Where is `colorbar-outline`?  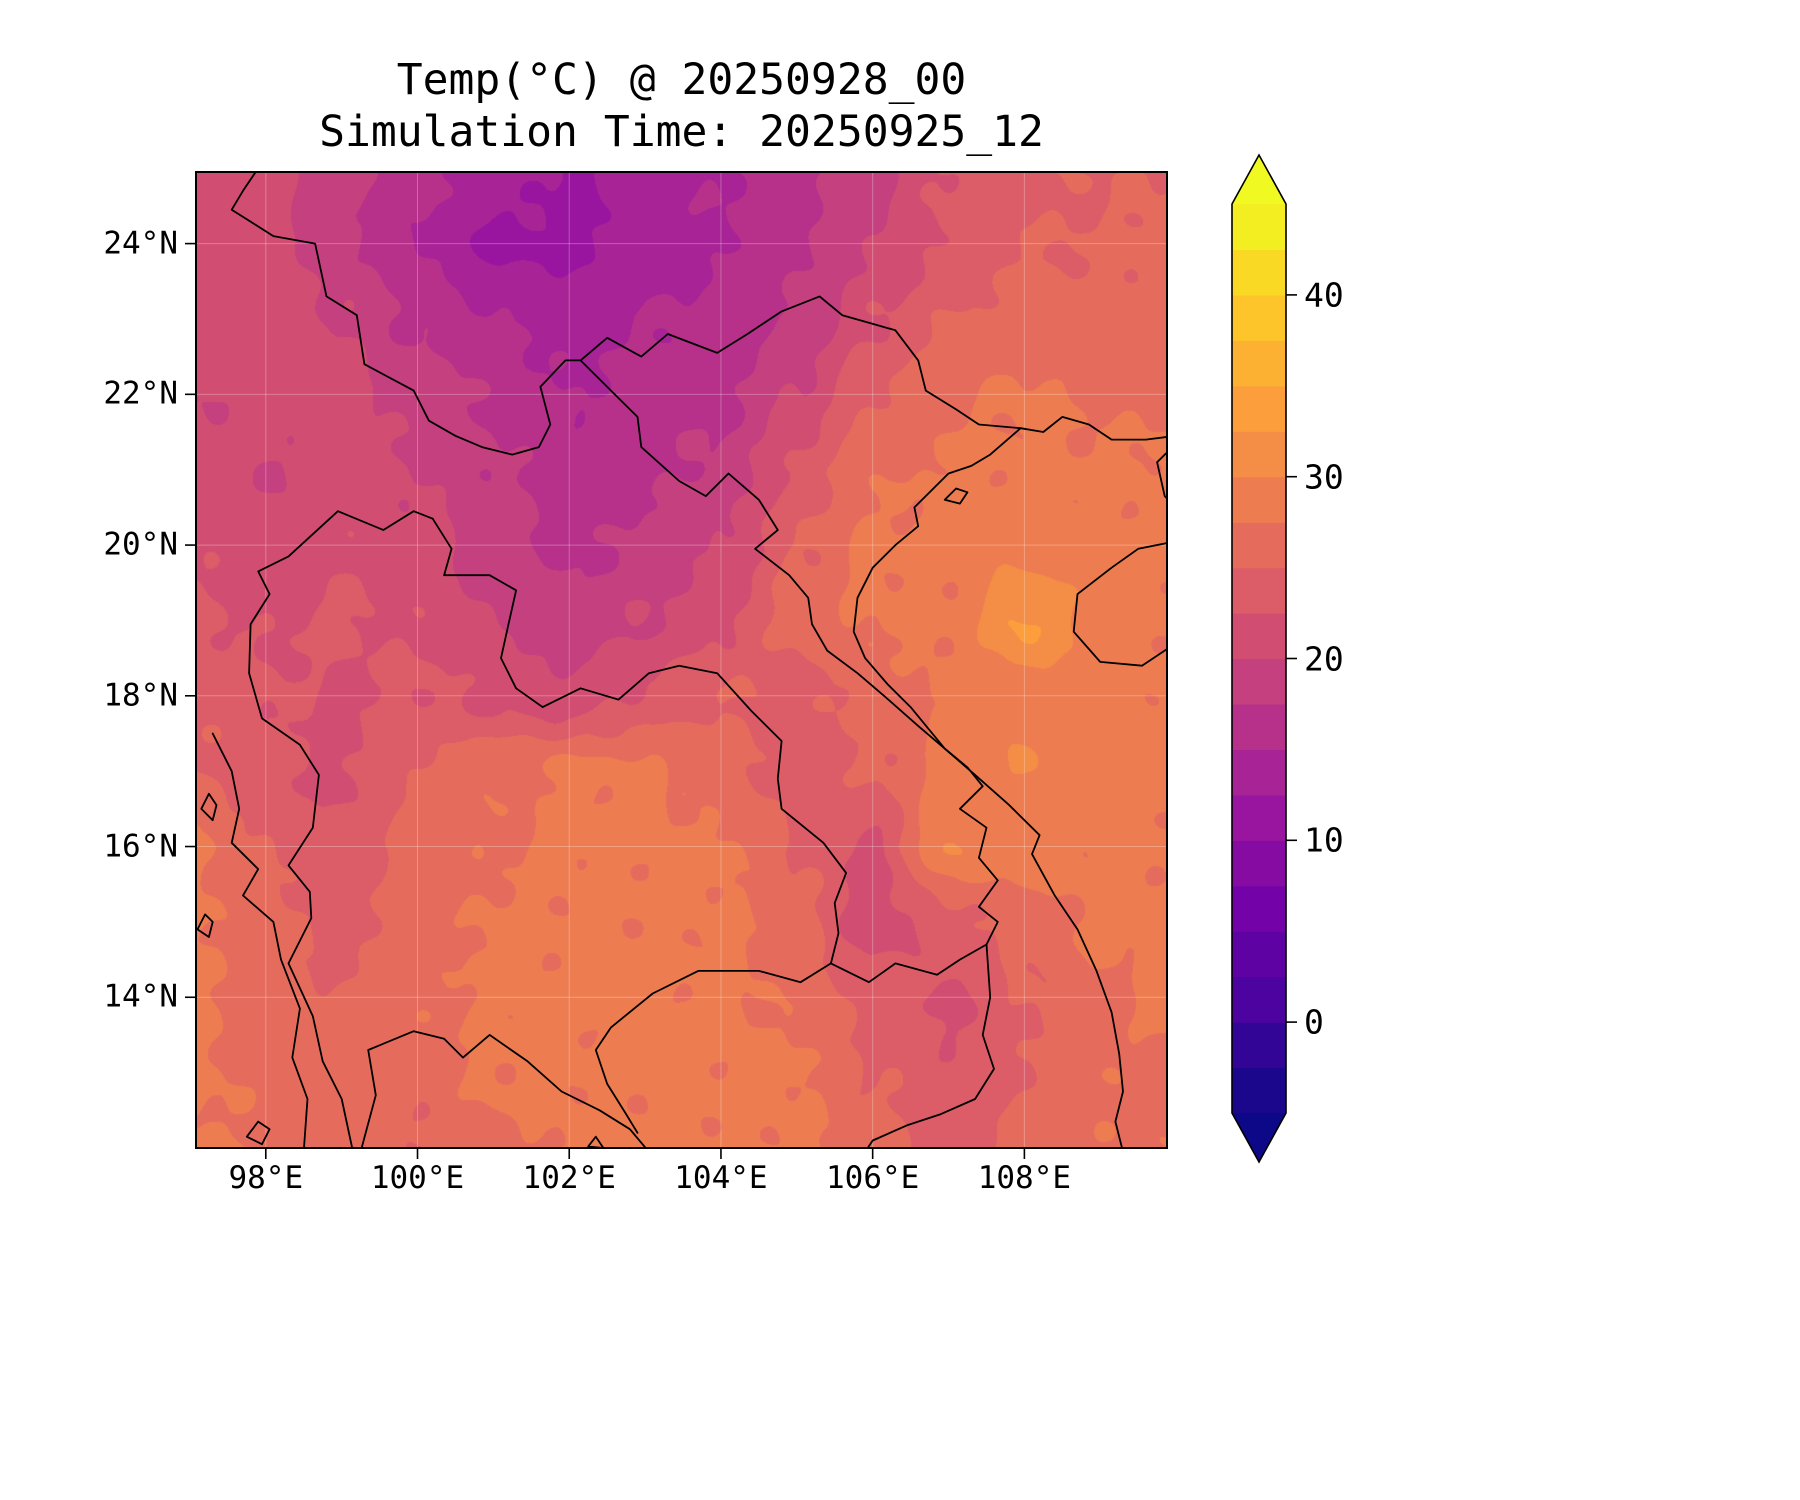 colorbar-outline is located at coordinates (1259, 658).